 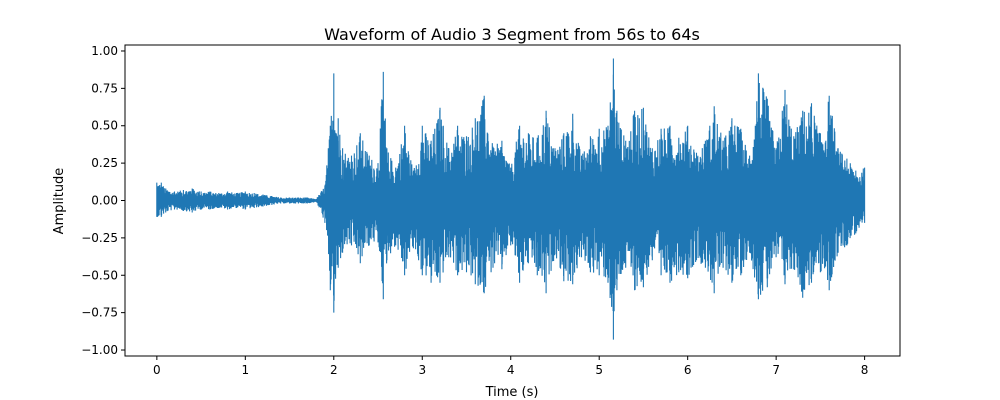 What do you see at coordinates (99, 313) in the screenshot?
I see `y-tick-label: −0.75` at bounding box center [99, 313].